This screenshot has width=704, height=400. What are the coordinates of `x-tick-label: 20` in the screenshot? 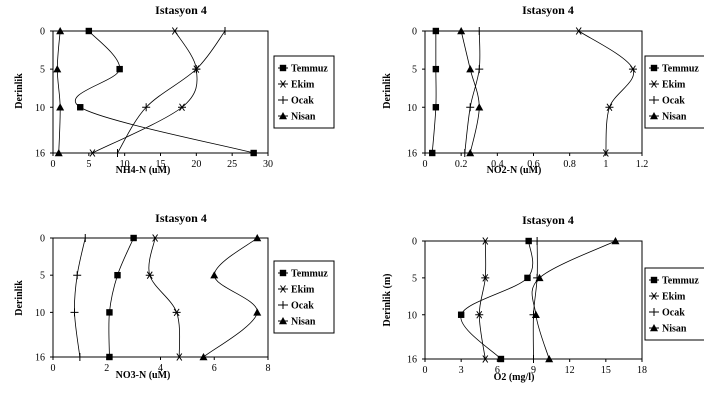 It's located at (196, 164).